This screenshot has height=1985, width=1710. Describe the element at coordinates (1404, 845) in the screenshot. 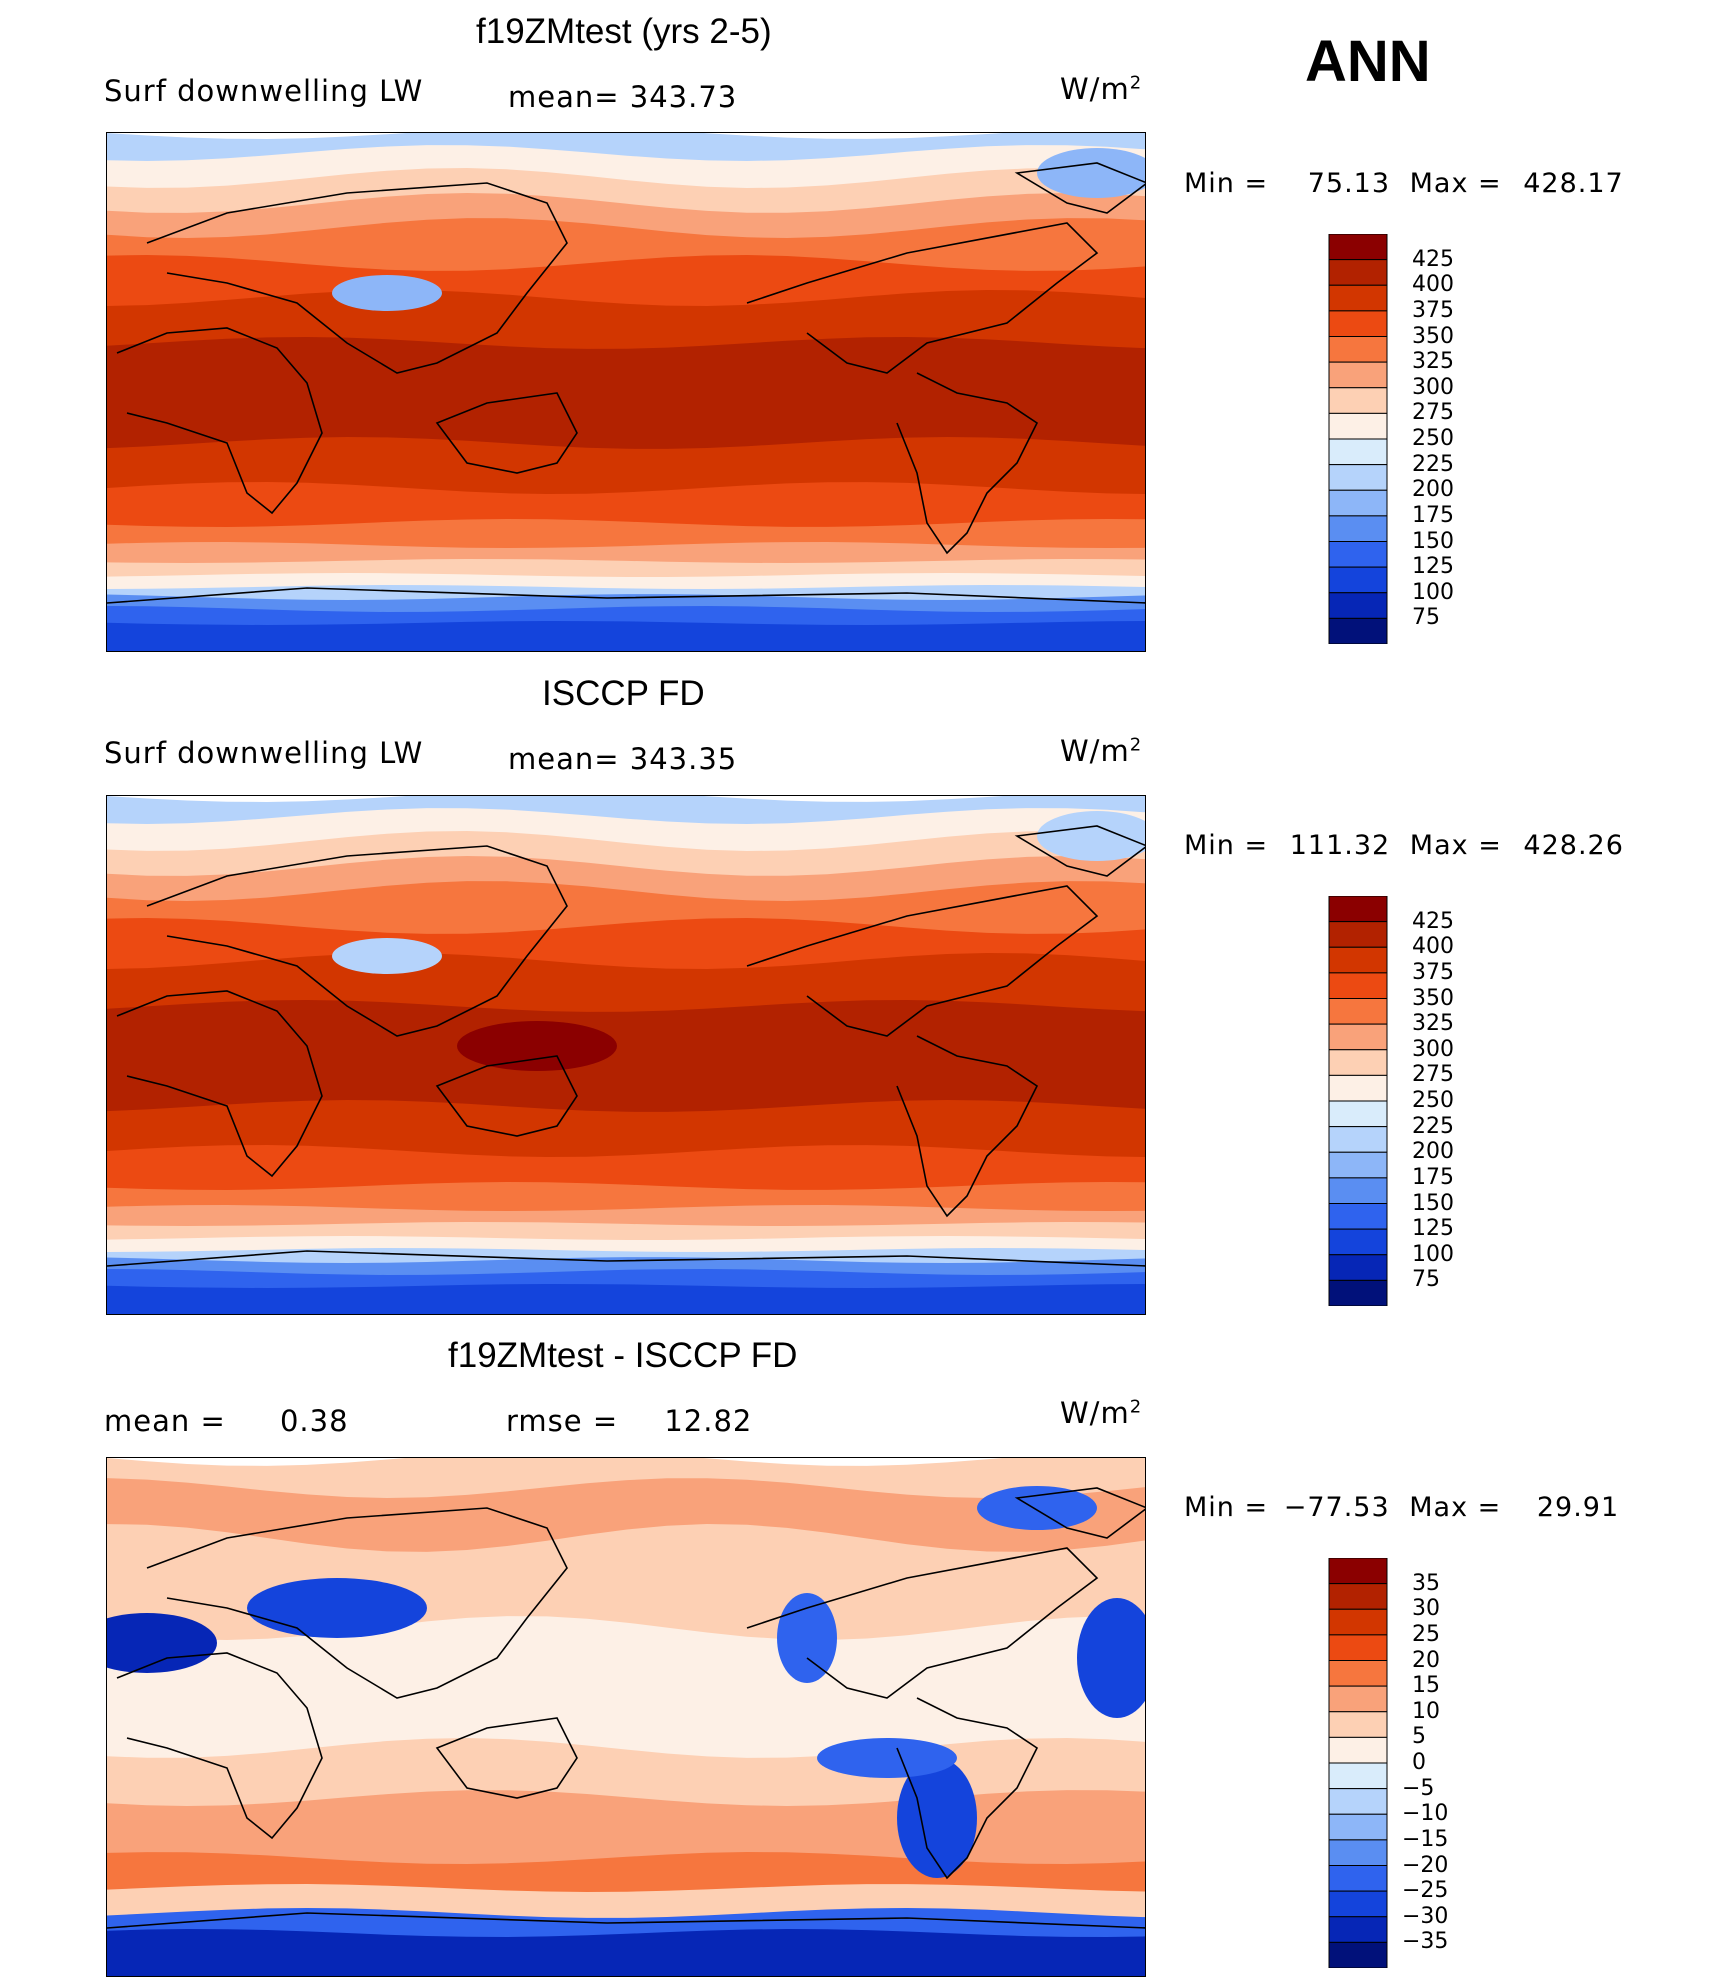

I see `panel2-minmax: Min = 111.32 Max = 428.26` at that location.